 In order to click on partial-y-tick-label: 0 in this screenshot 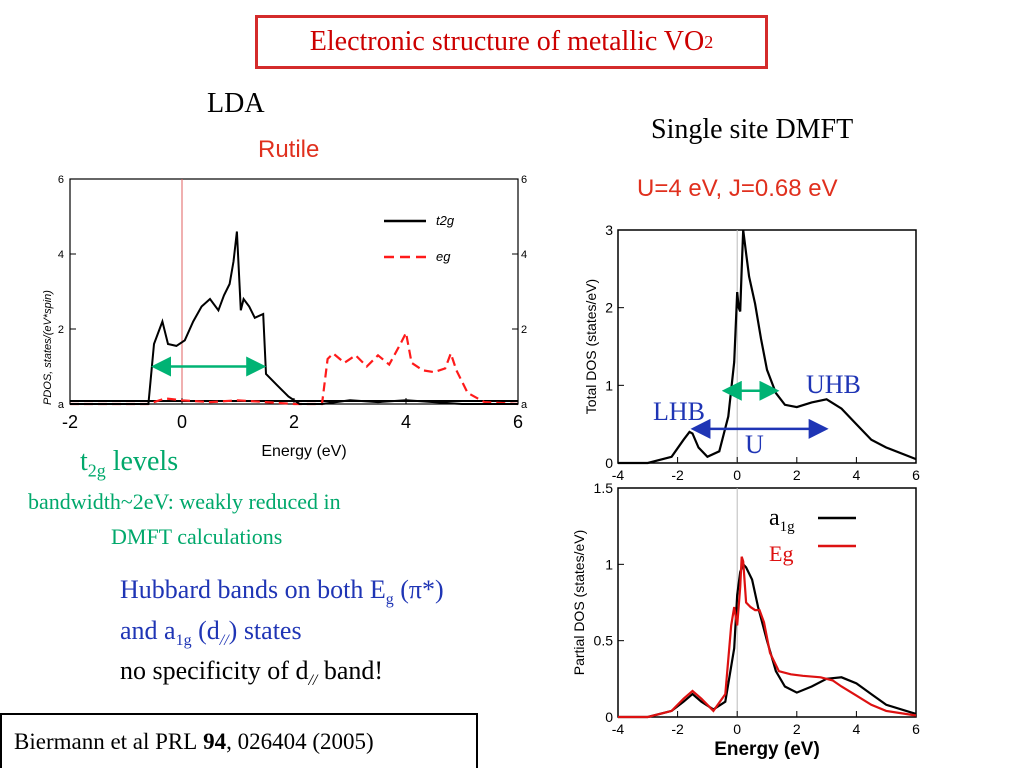, I will do `click(609, 717)`.